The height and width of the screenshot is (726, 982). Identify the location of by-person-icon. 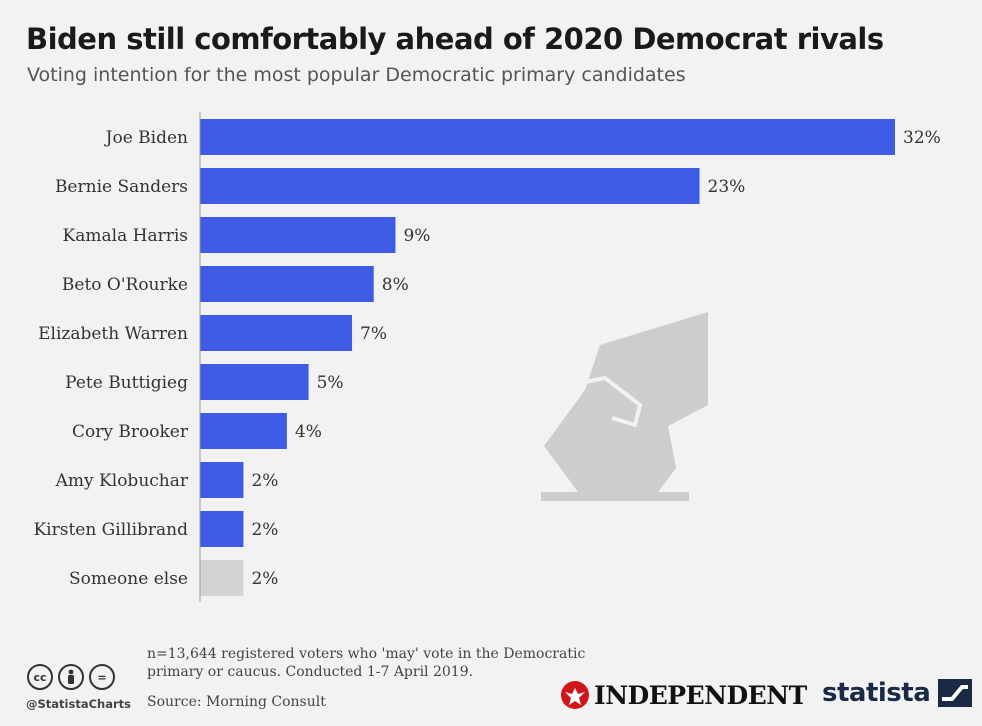
(71, 677).